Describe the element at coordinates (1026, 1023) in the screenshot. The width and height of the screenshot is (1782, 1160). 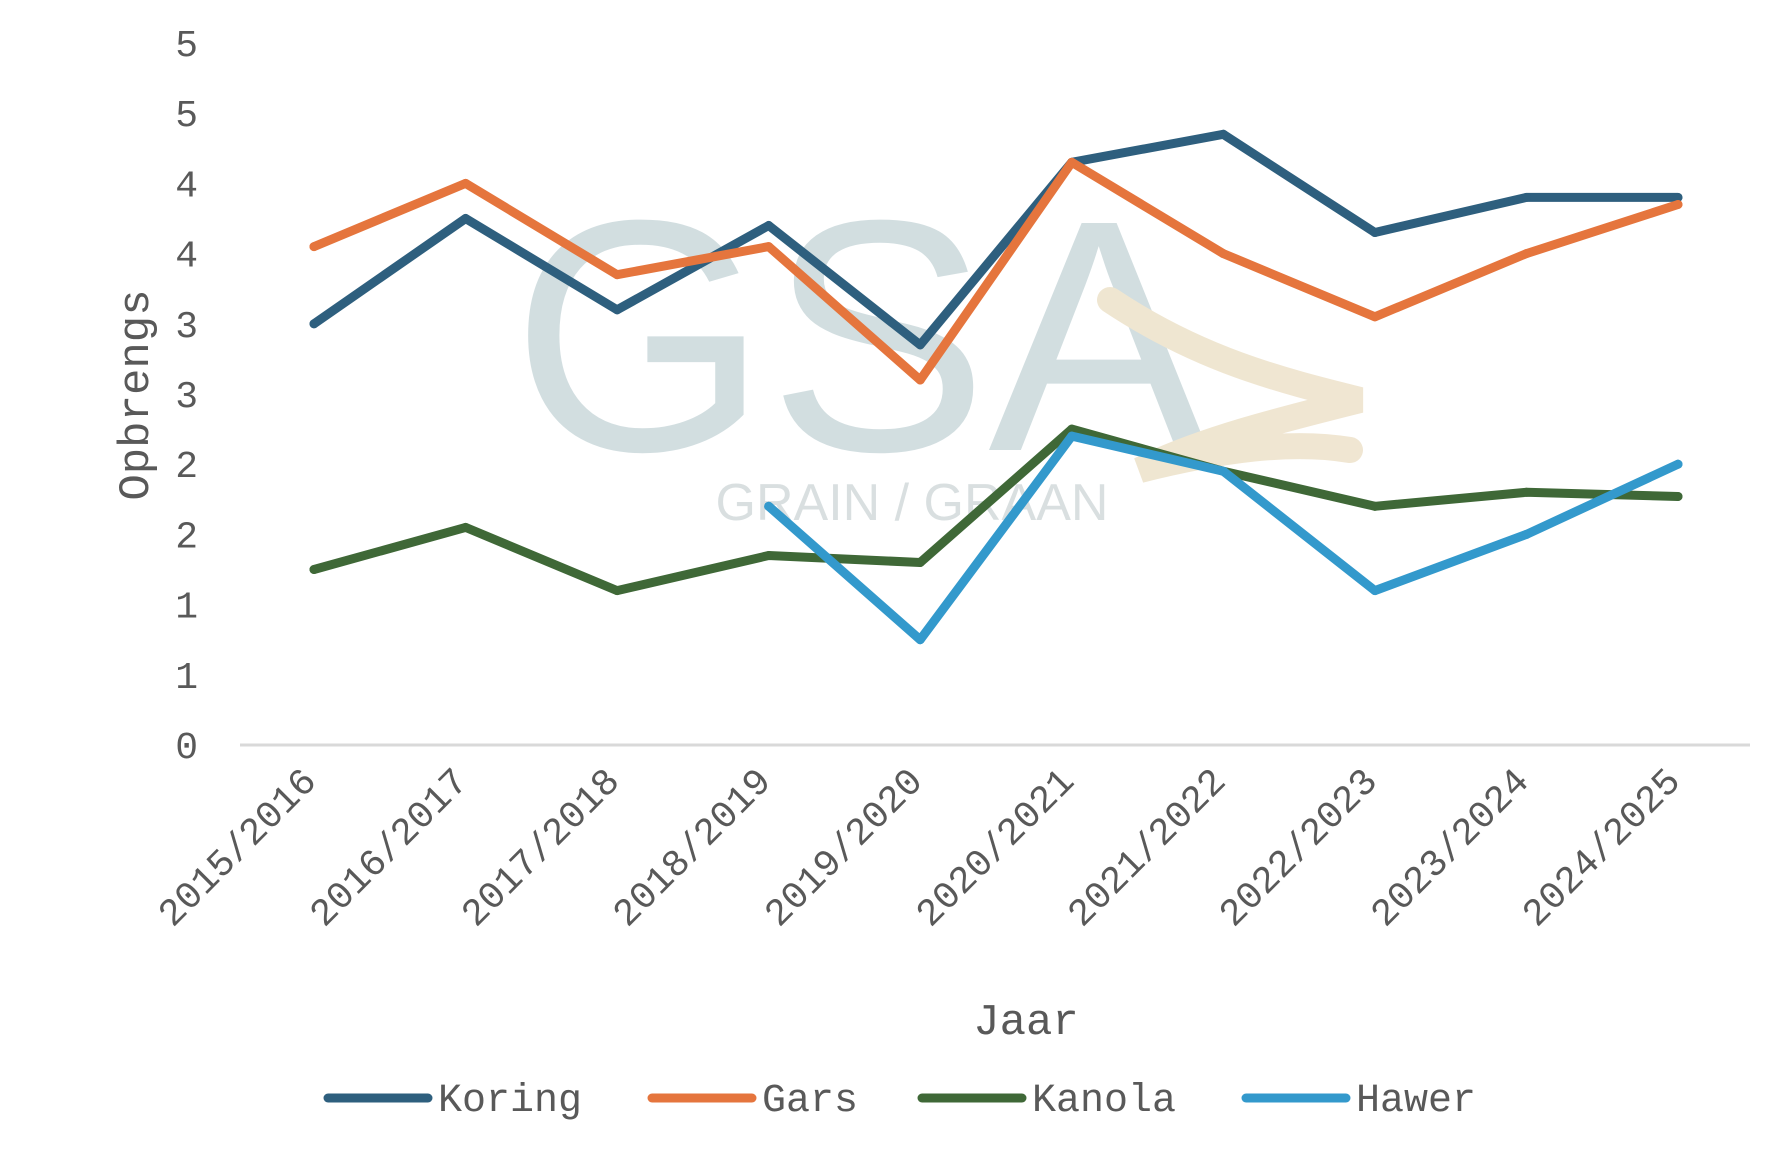
I see `x-axis-title: Jaar` at that location.